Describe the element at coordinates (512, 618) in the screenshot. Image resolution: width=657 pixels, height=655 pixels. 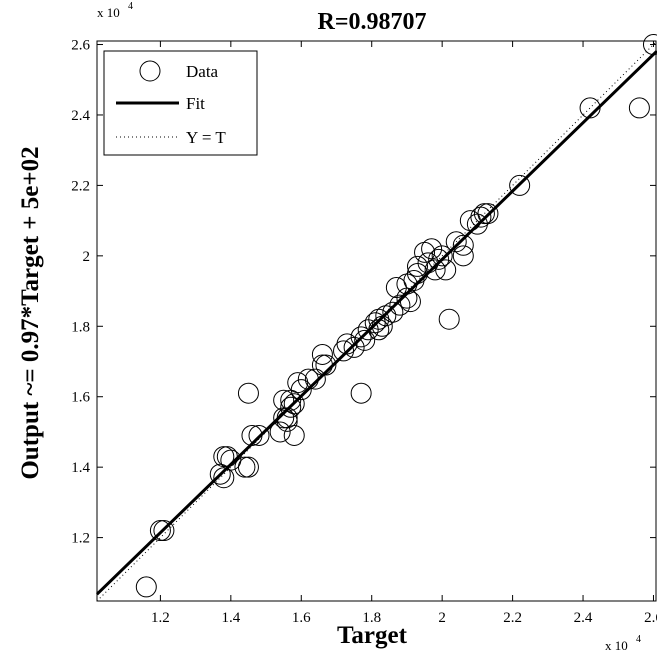
I see `x-tick-label: 2.2` at that location.